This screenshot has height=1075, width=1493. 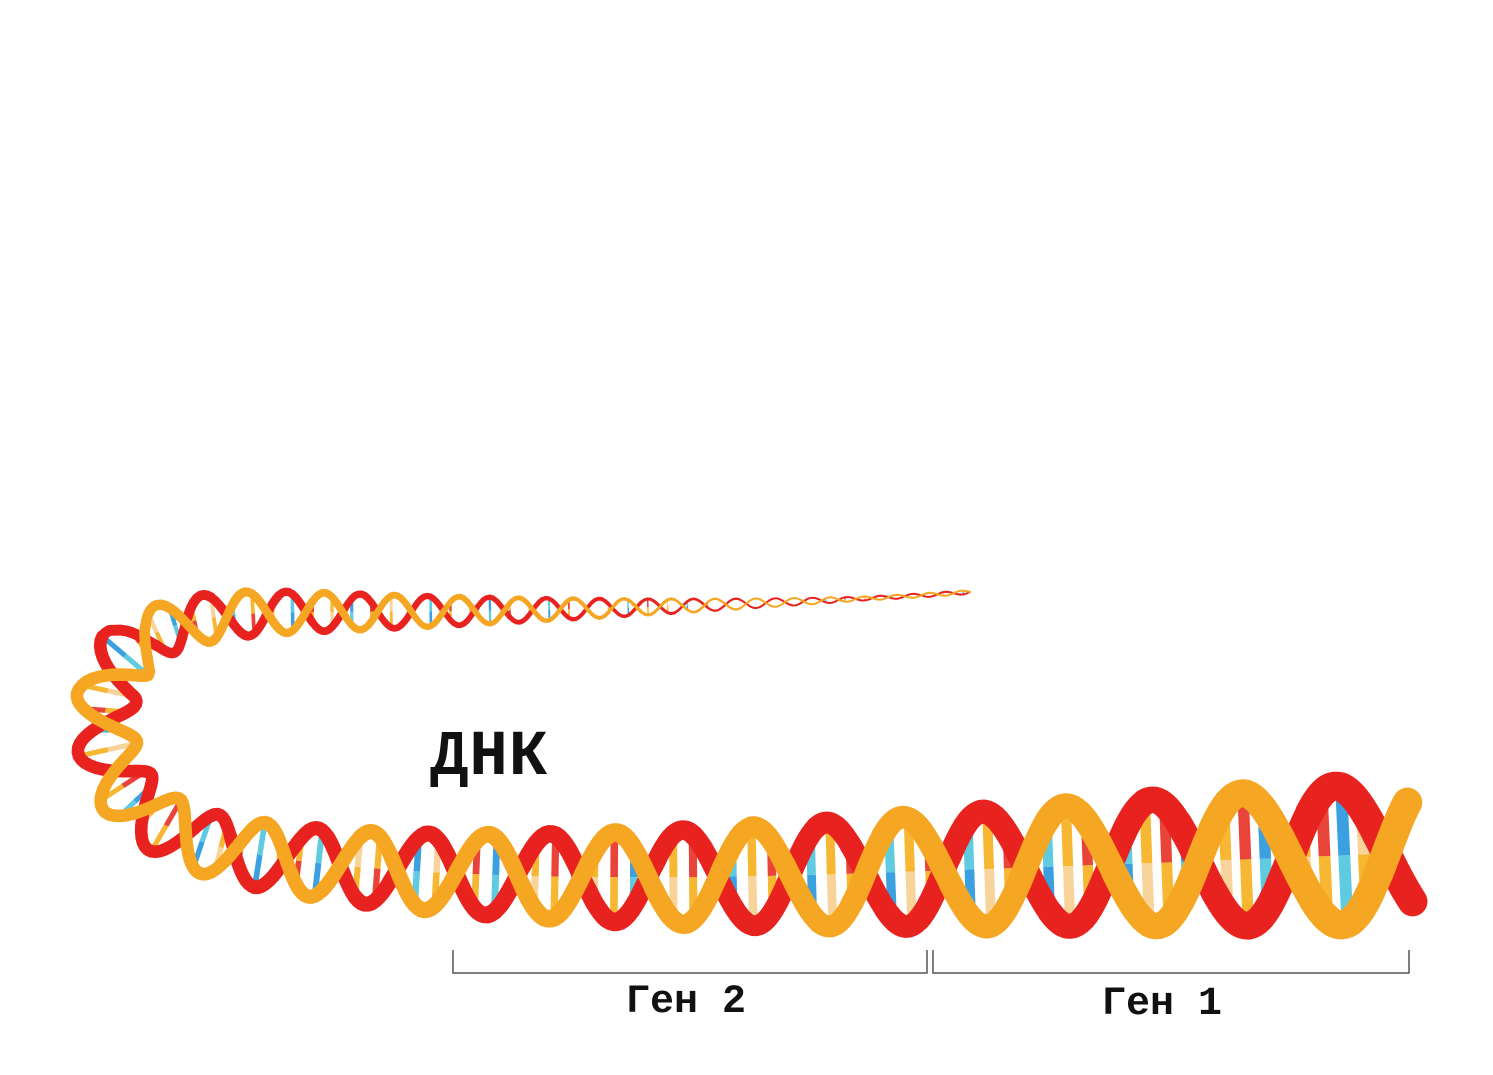 What do you see at coordinates (690, 961) in the screenshot?
I see `gene-2-bracket` at bounding box center [690, 961].